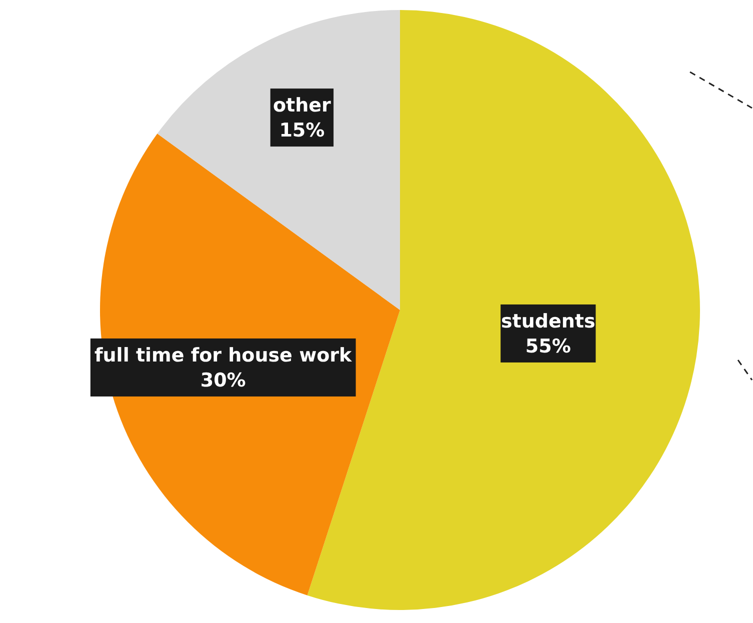 The width and height of the screenshot is (753, 623). Describe the element at coordinates (302, 131) in the screenshot. I see `data-label: 15%` at that location.